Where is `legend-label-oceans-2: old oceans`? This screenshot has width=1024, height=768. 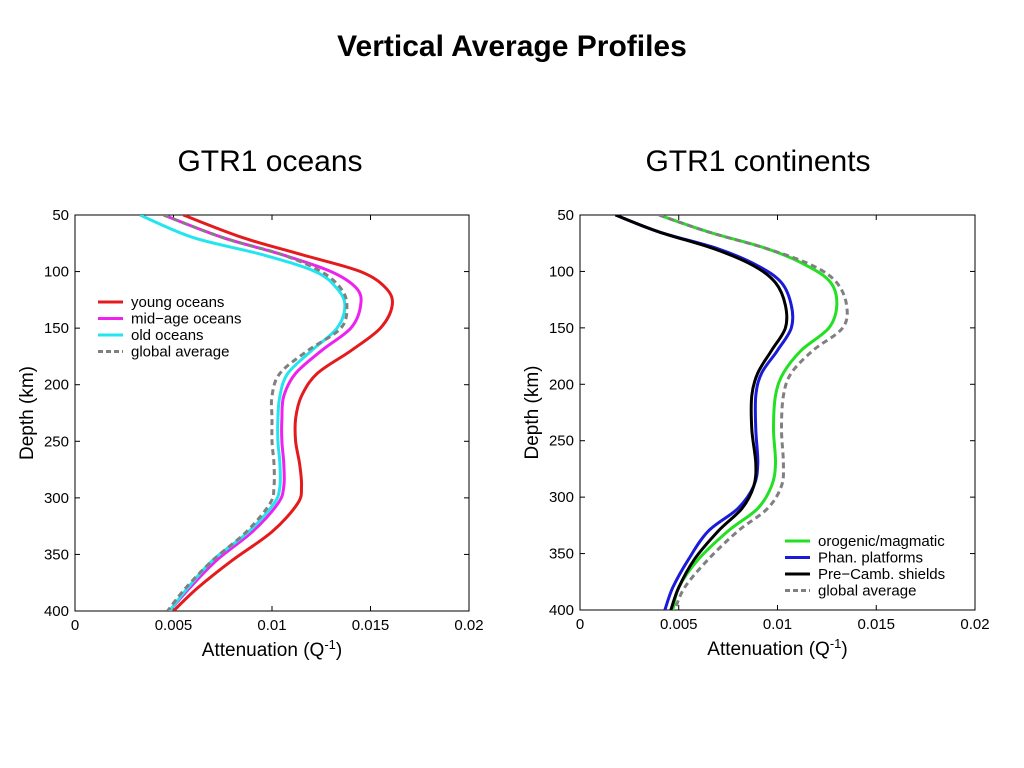 legend-label-oceans-2: old oceans is located at coordinates (167, 335).